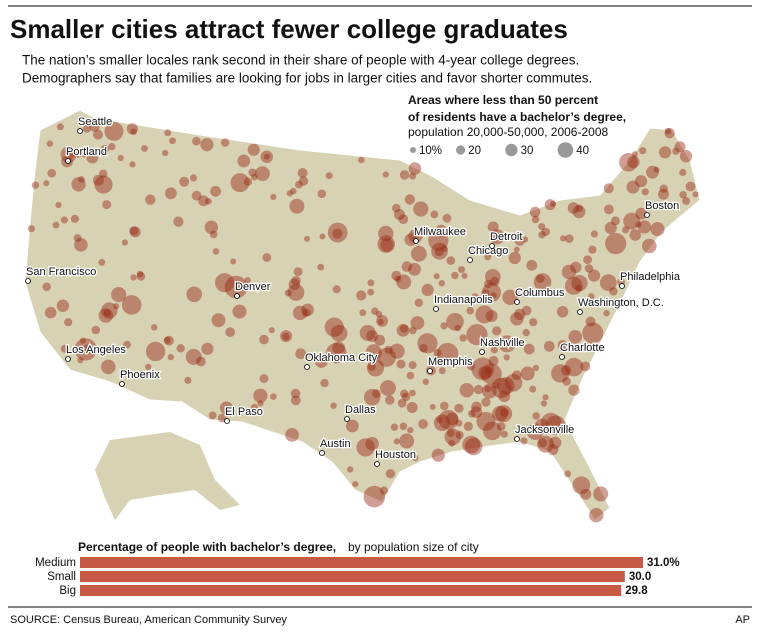 The height and width of the screenshot is (639, 760). What do you see at coordinates (474, 151) in the screenshot?
I see `legend-label: 20` at bounding box center [474, 151].